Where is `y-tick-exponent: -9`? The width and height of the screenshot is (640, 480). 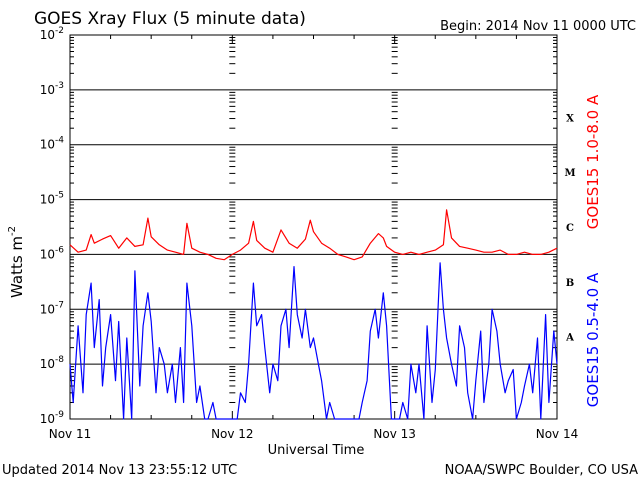
y-tick-exponent: -9 is located at coordinates (59, 415).